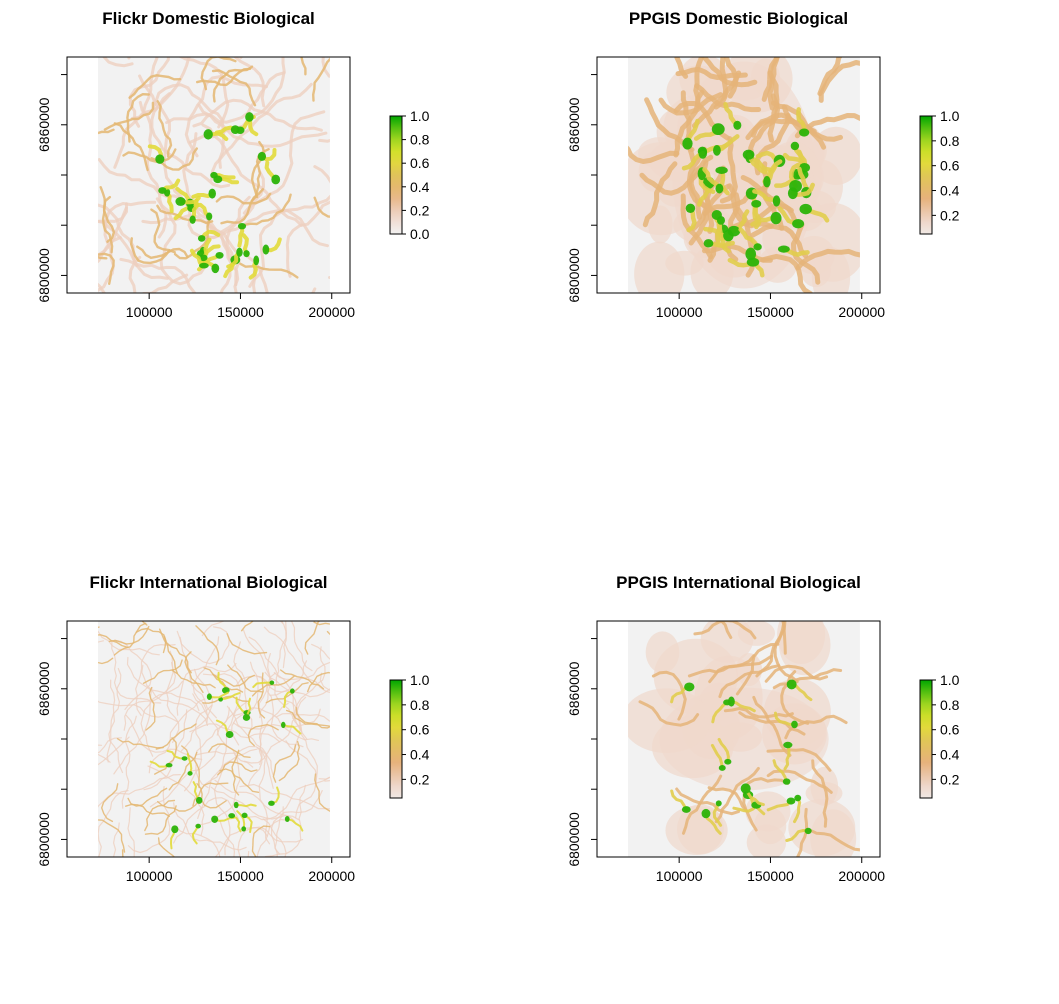 The width and height of the screenshot is (1059, 1004). I want to click on y-tick-label: 6860000, so click(574, 124).